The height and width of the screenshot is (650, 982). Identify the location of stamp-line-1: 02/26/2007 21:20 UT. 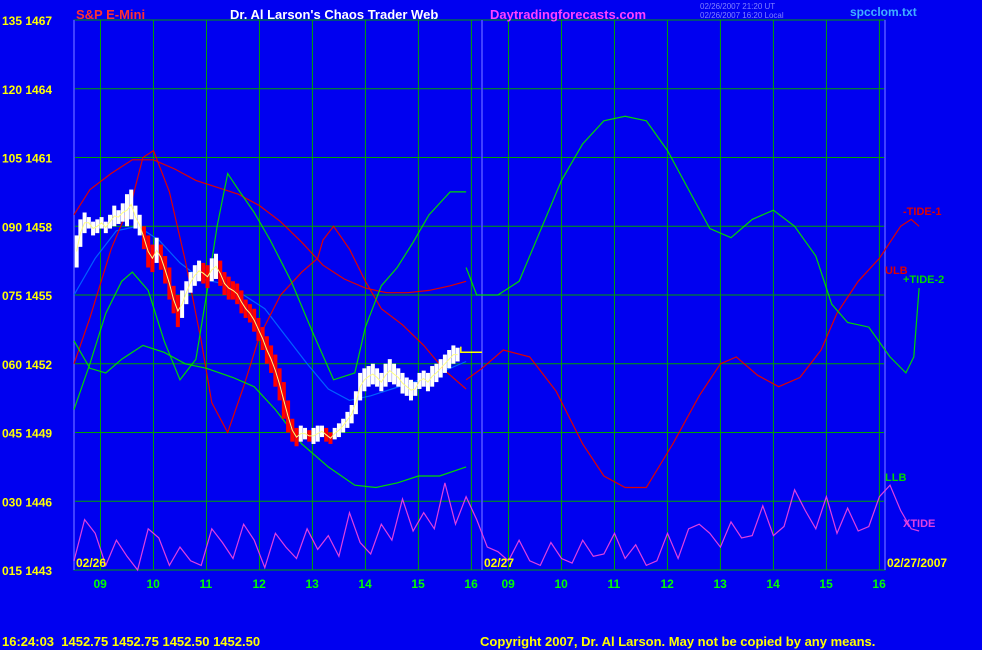
(737, 6).